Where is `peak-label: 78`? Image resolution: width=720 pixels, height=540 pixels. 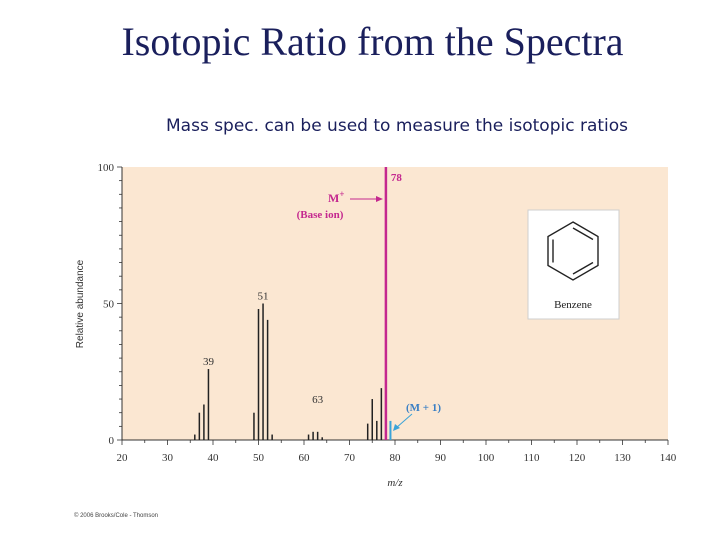 peak-label: 78 is located at coordinates (397, 178).